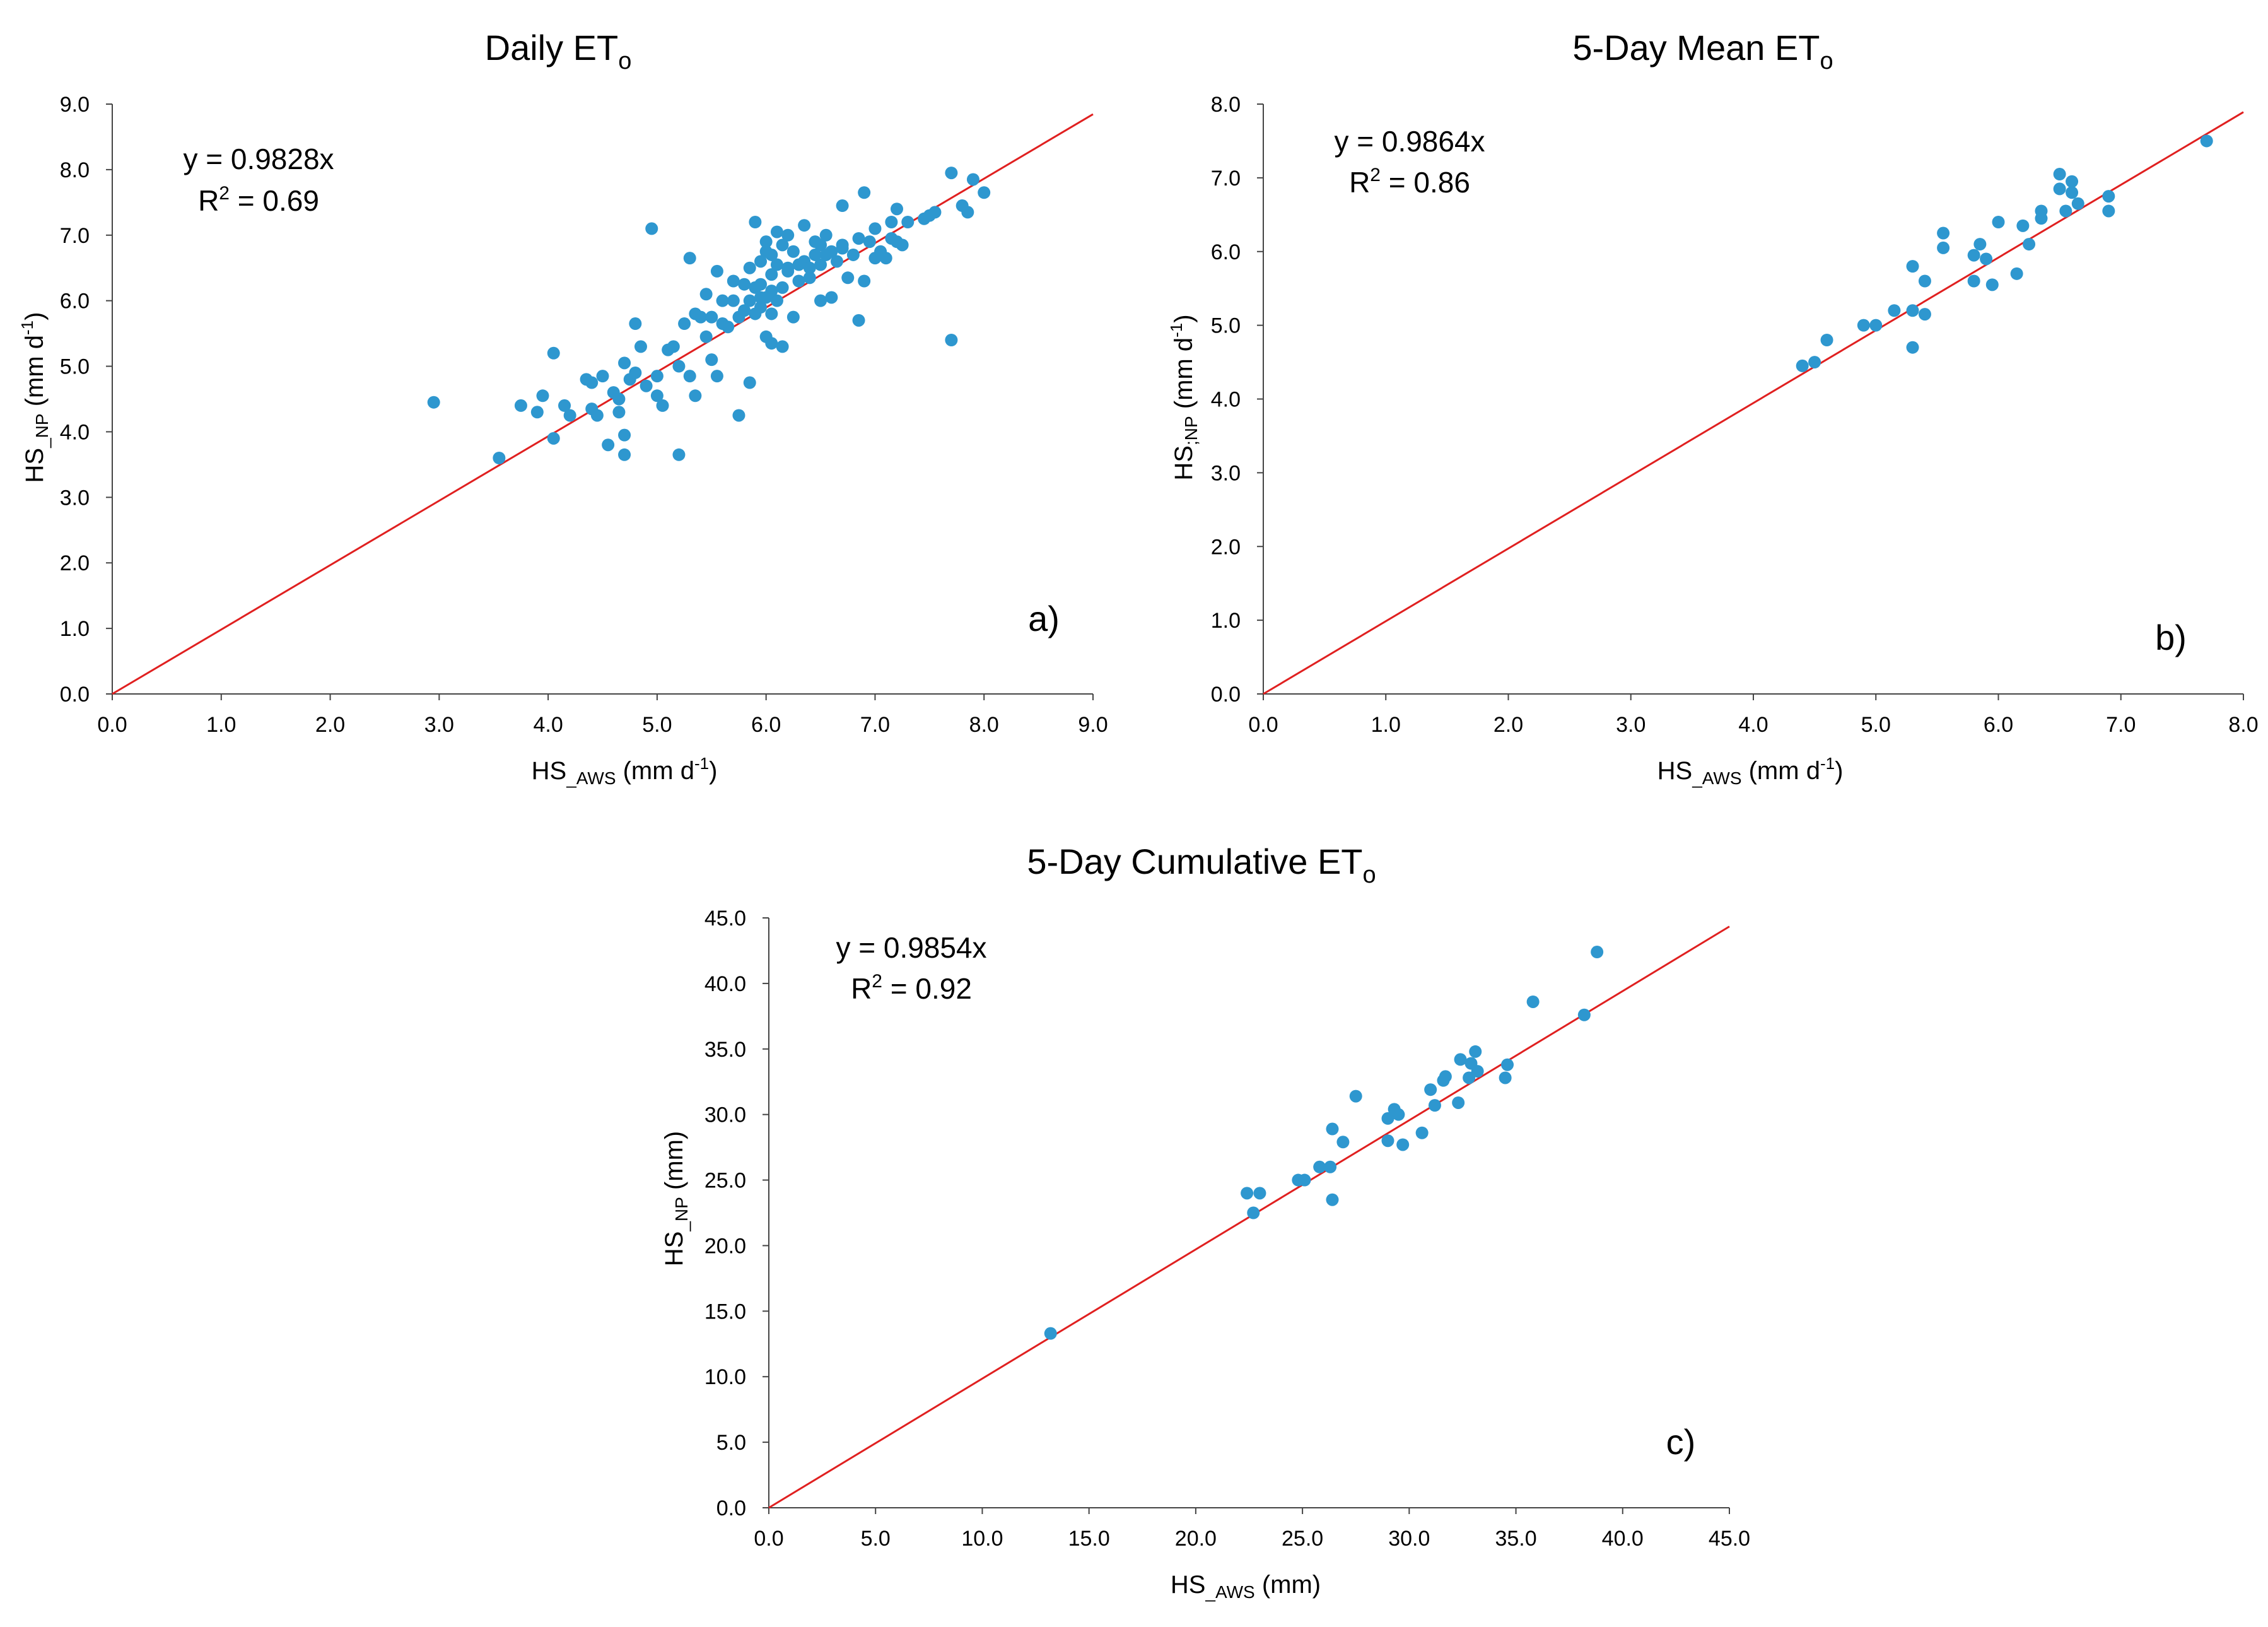 This screenshot has height=1627, width=2268. What do you see at coordinates (725, 1181) in the screenshot?
I see `y-tick-label: 25.0` at bounding box center [725, 1181].